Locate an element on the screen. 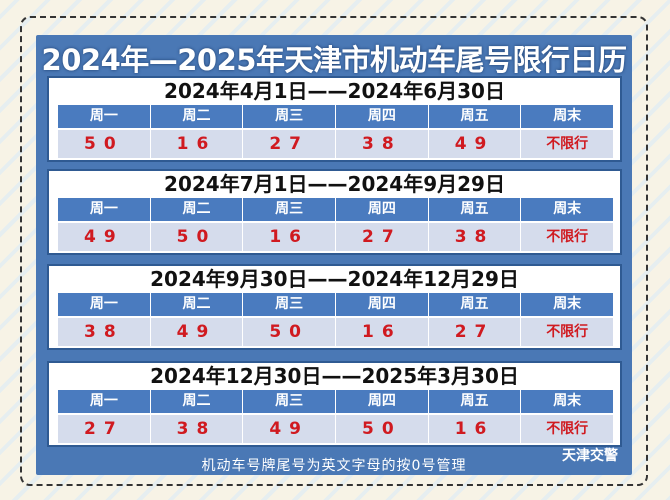 The image size is (670, 500). restriction-row: 50 16 27 38 49 不限行 is located at coordinates (335, 144).